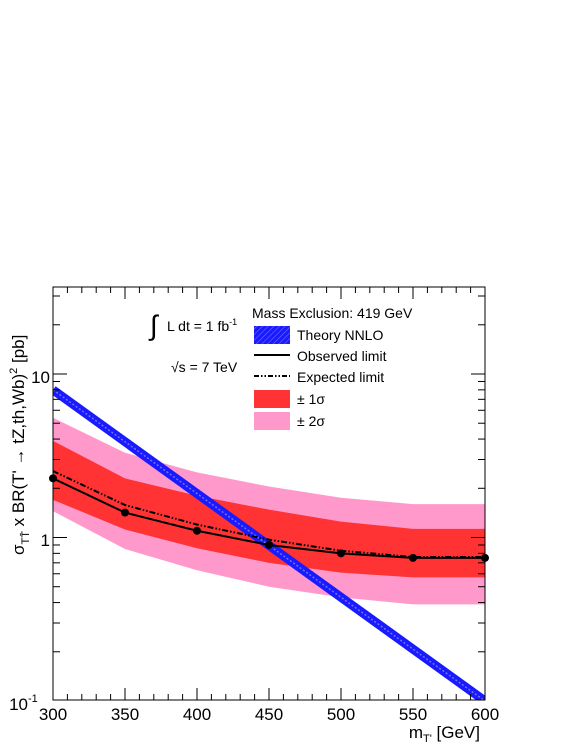 The image size is (581, 752). What do you see at coordinates (20, 445) in the screenshot?
I see `y-axis-label: σTT̄ x BR(T' → tZ,th,Wb)2 [pb]` at bounding box center [20, 445].